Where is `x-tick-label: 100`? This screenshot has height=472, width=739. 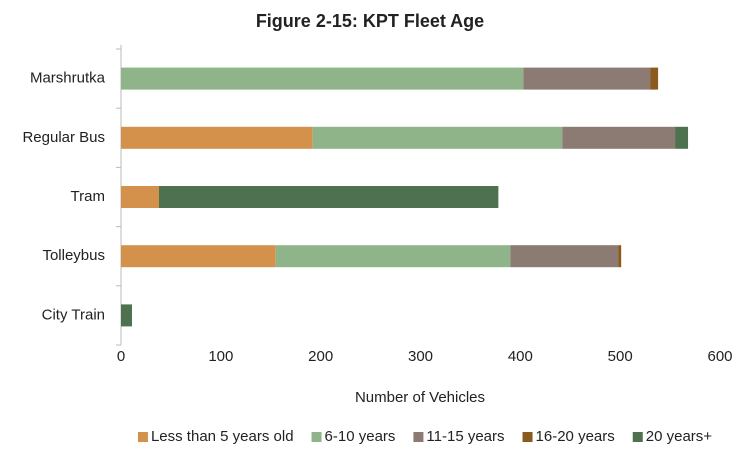 x-tick-label: 100 is located at coordinates (220, 356).